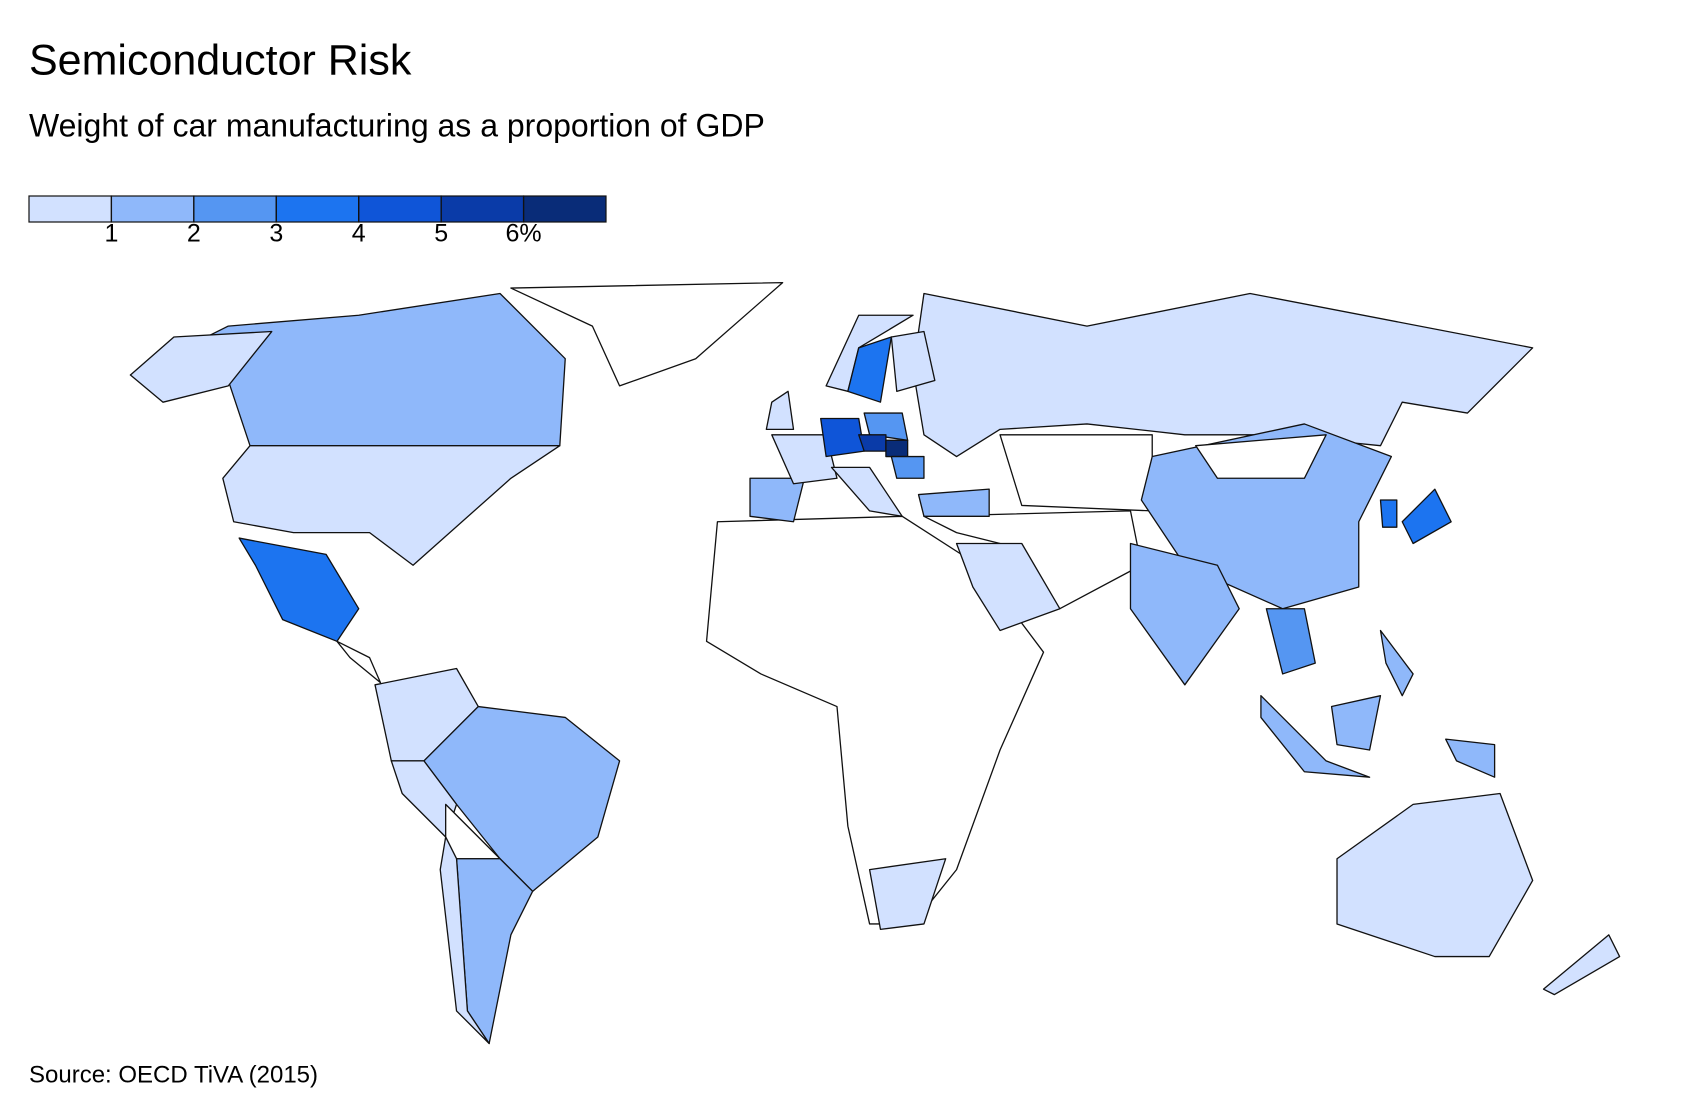 This screenshot has width=1696, height=1115. What do you see at coordinates (173, 1074) in the screenshot?
I see `source-note: Source: OECD TiVA (2015)` at bounding box center [173, 1074].